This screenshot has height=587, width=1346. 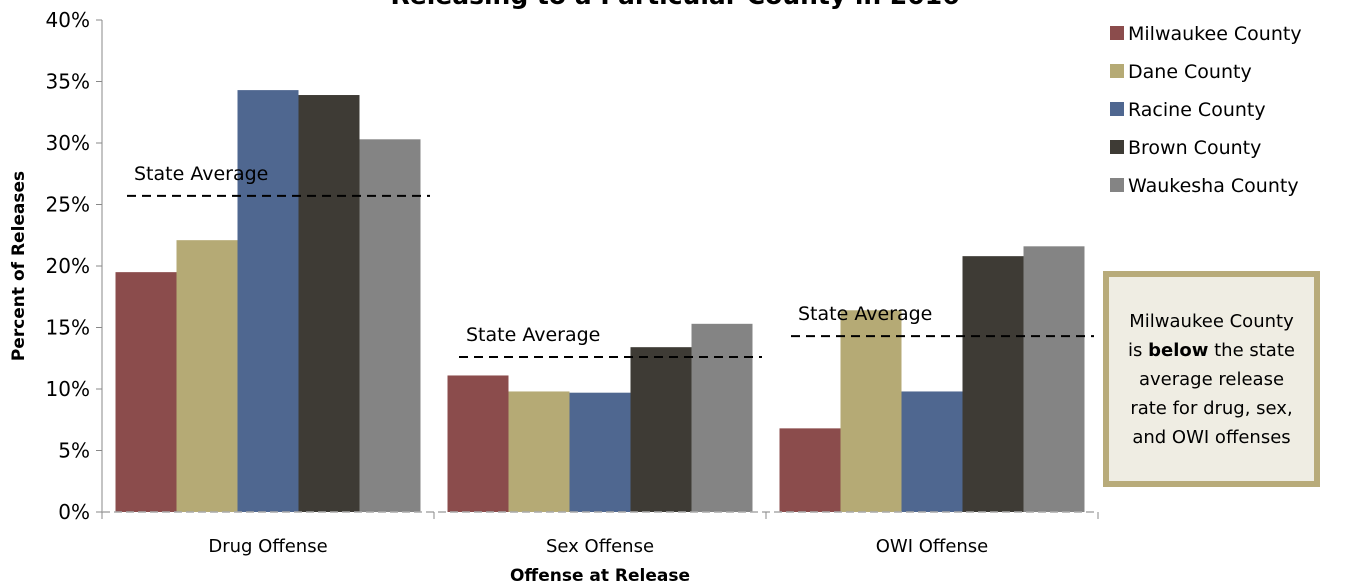 I want to click on y-tick-label: 20%, so click(x=68, y=266).